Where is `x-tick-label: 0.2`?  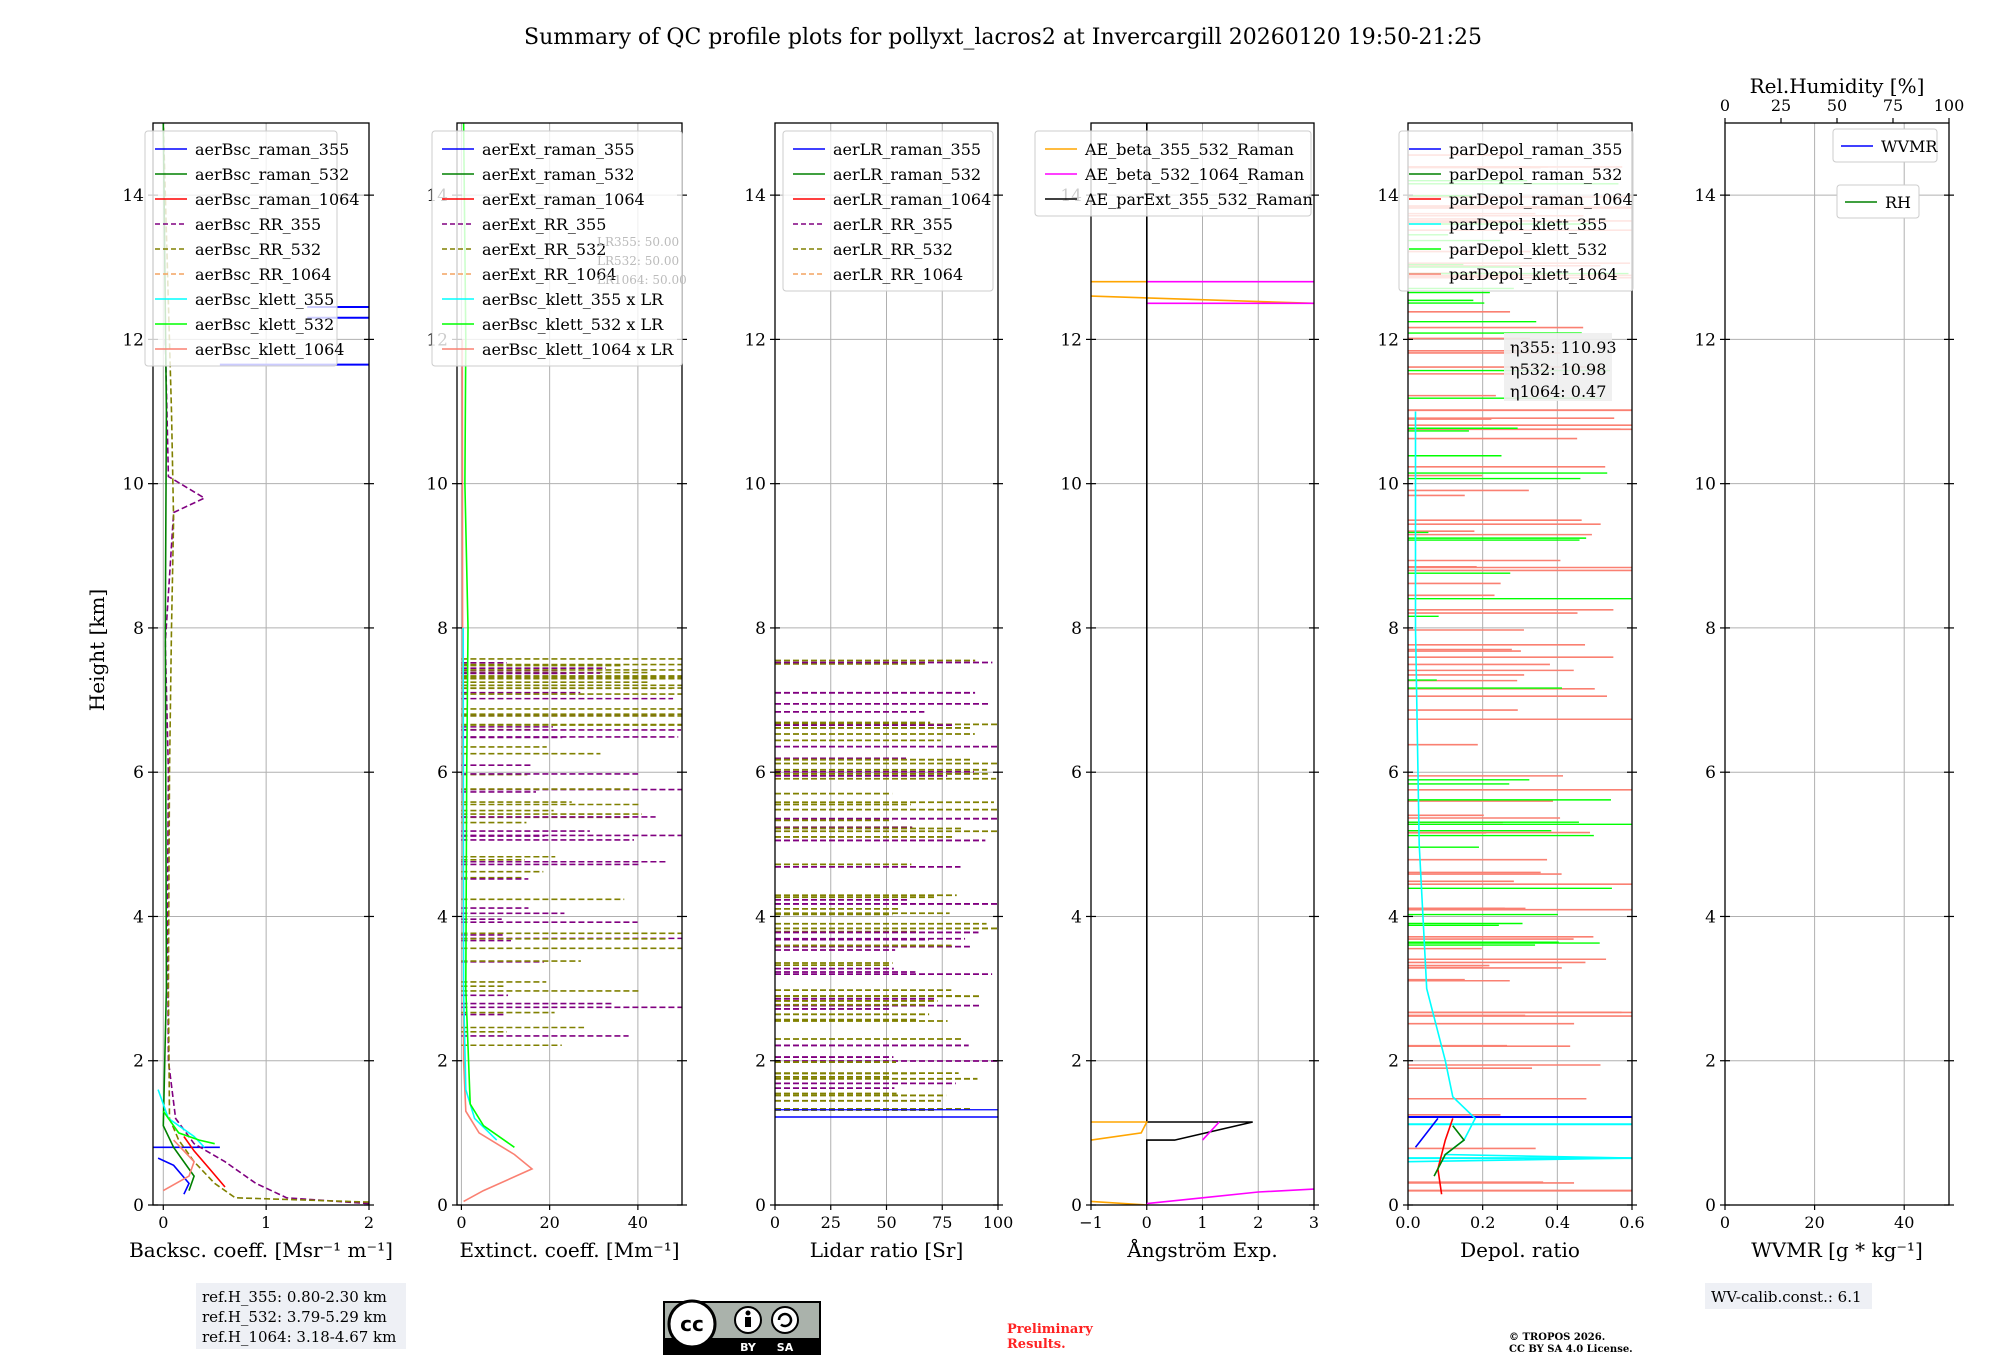 x-tick-label: 0.2 is located at coordinates (1482, 1222).